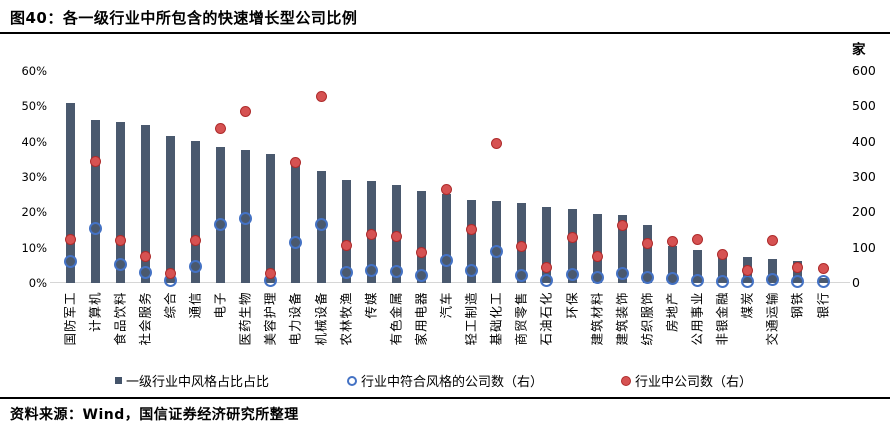 This screenshot has width=890, height=437. What do you see at coordinates (371, 305) in the screenshot?
I see `x-axis-label: 传媒` at bounding box center [371, 305].